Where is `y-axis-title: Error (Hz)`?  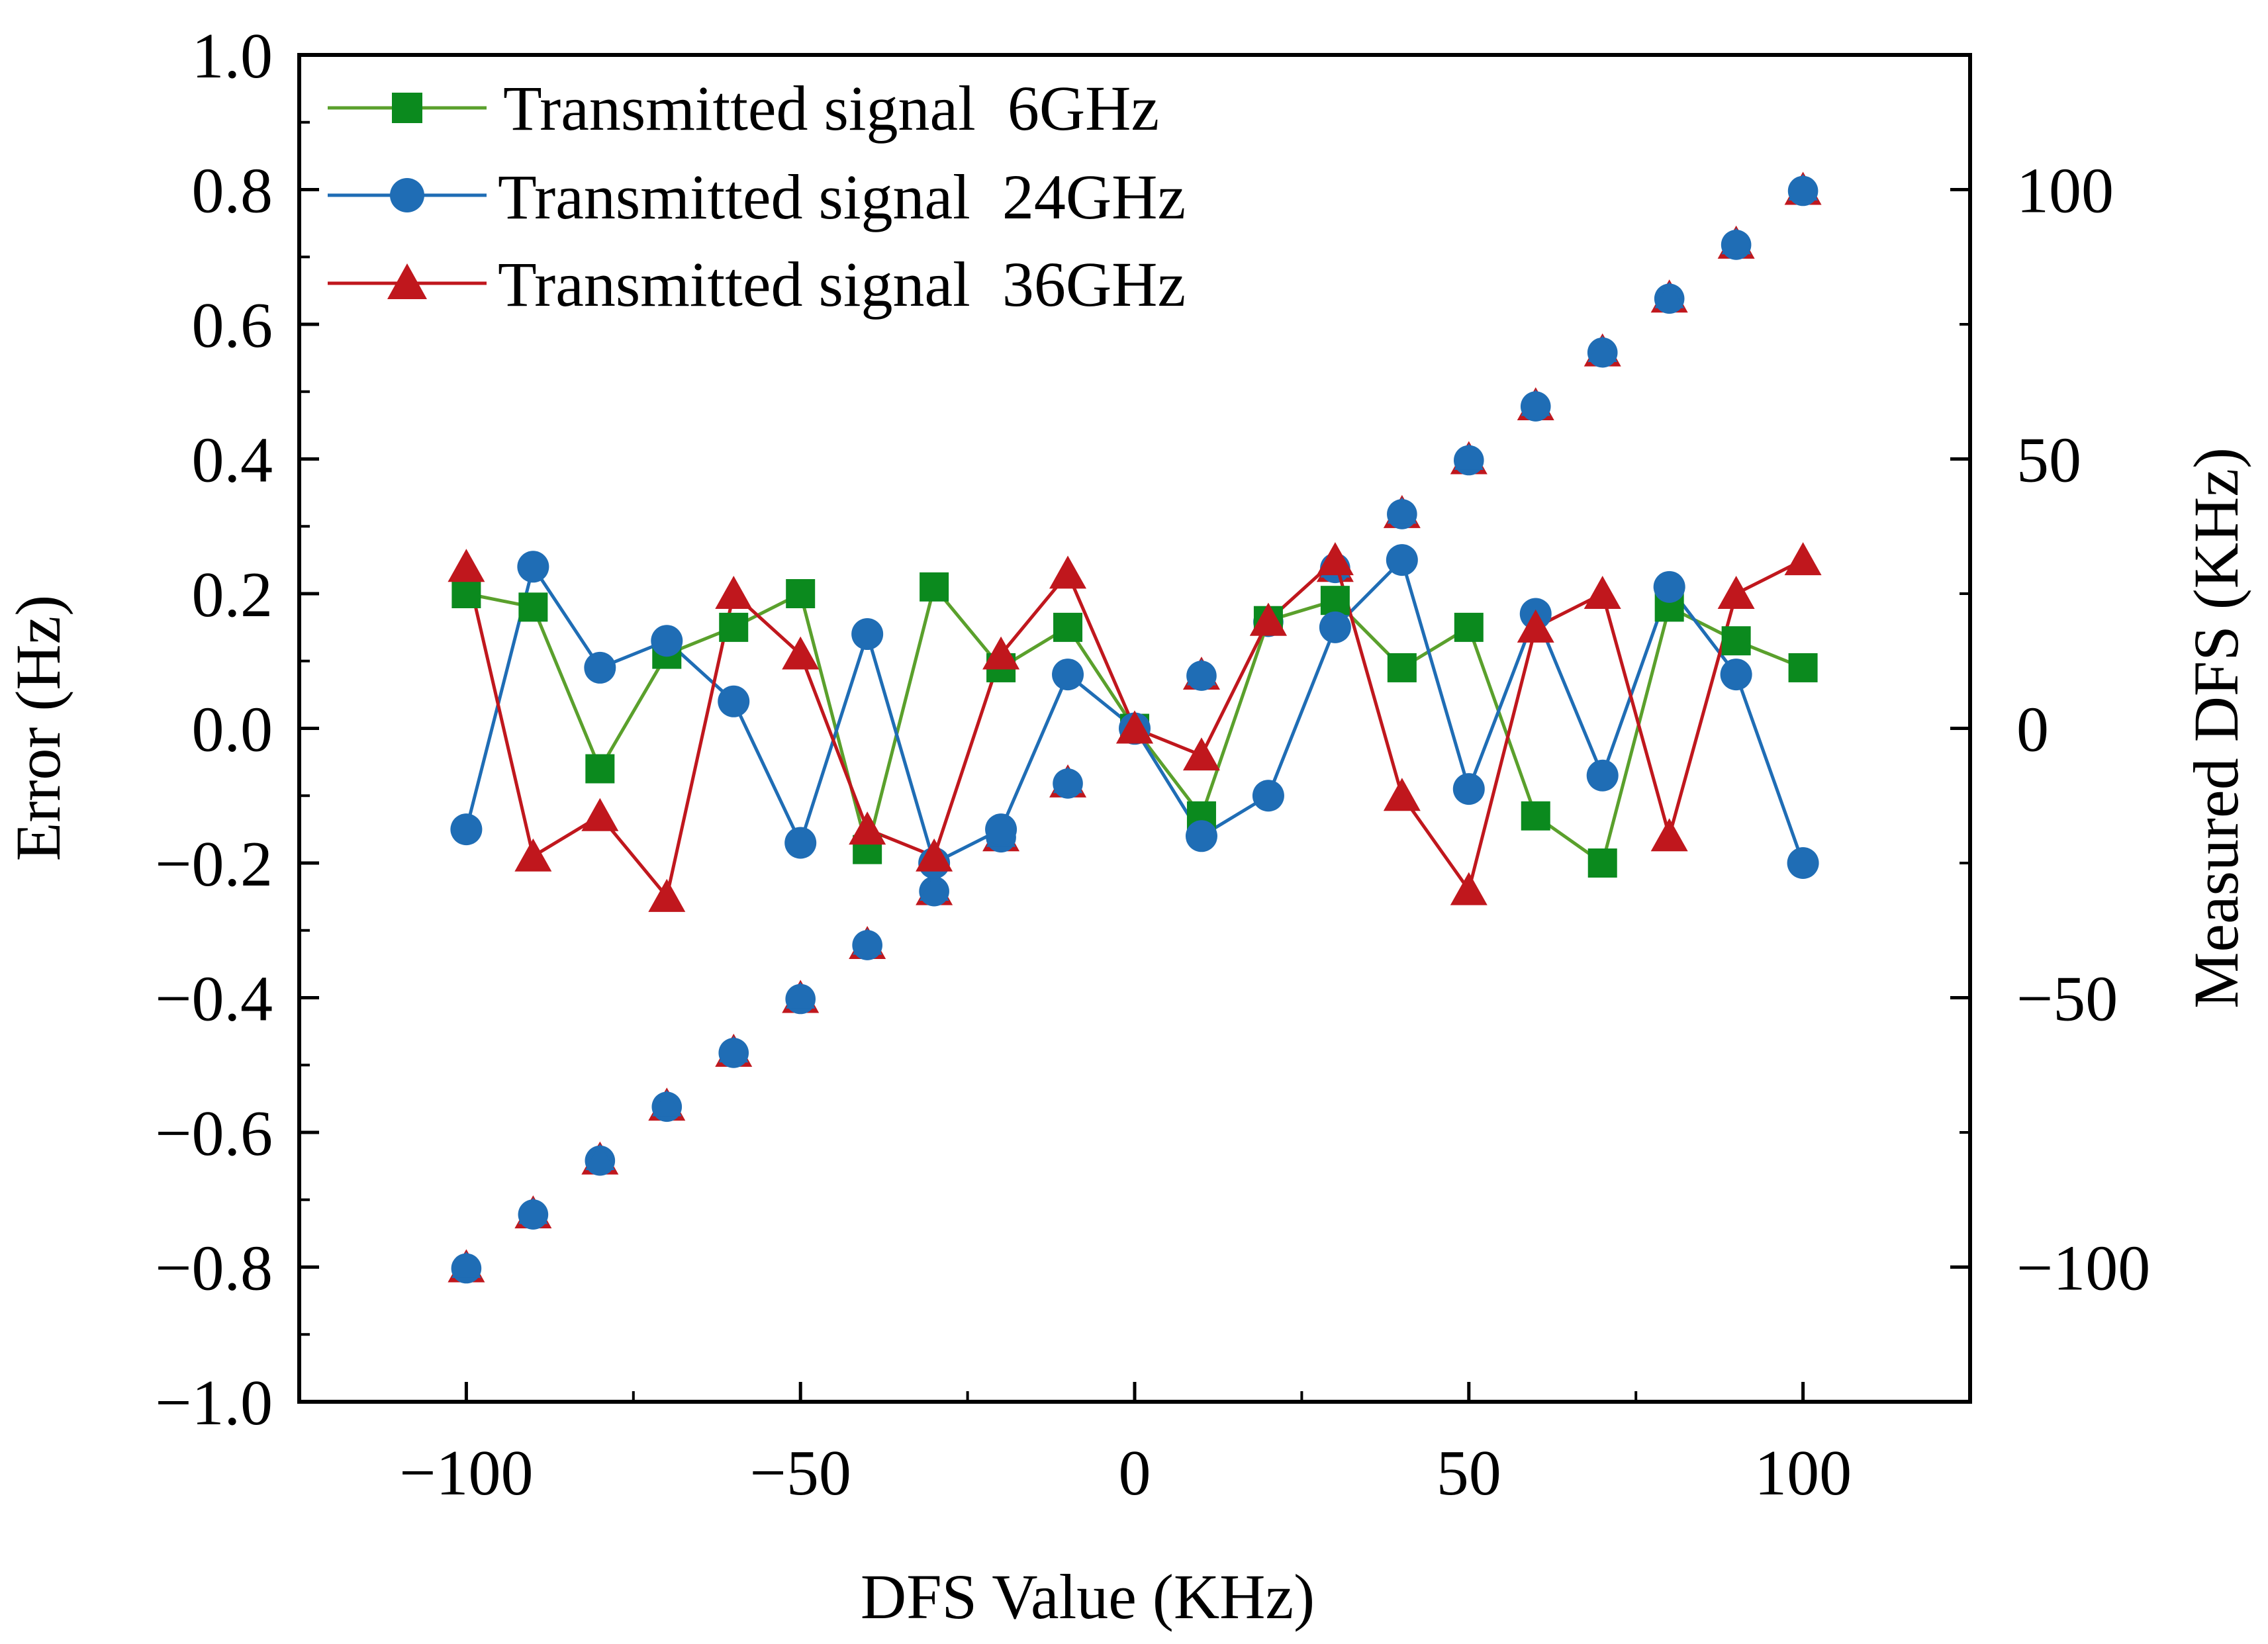 y-axis-title: Error (Hz) is located at coordinates (38, 728).